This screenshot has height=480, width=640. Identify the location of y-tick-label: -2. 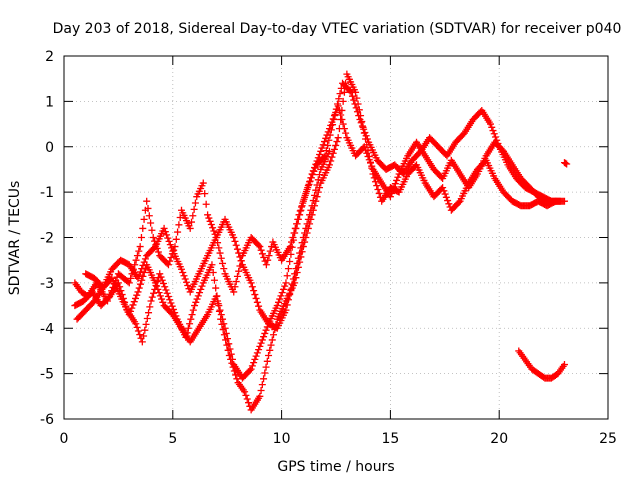
(47, 239).